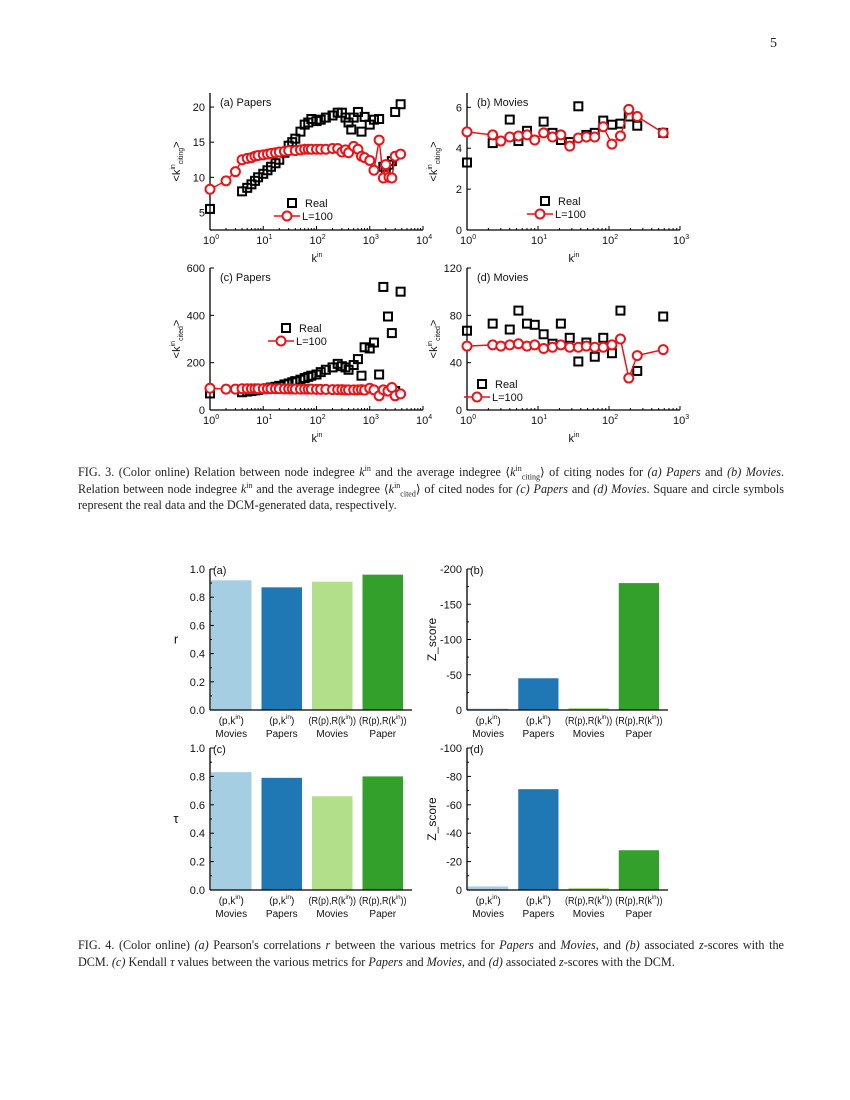  I want to click on y-tick-label: 1.0, so click(197, 570).